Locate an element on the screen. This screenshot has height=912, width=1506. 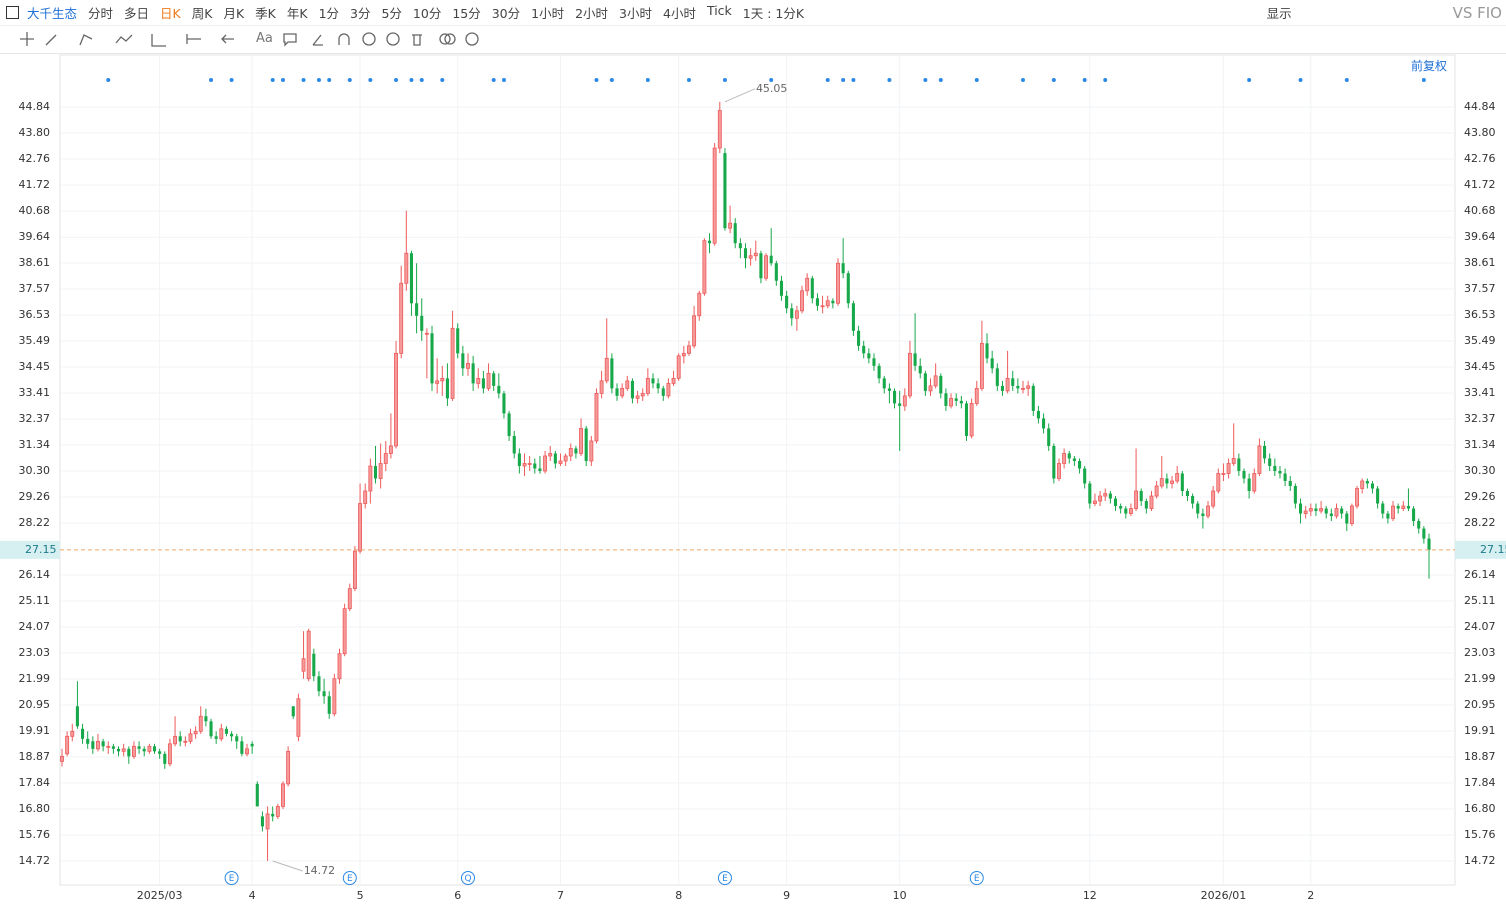
period-tab: 10分 is located at coordinates (427, 13).